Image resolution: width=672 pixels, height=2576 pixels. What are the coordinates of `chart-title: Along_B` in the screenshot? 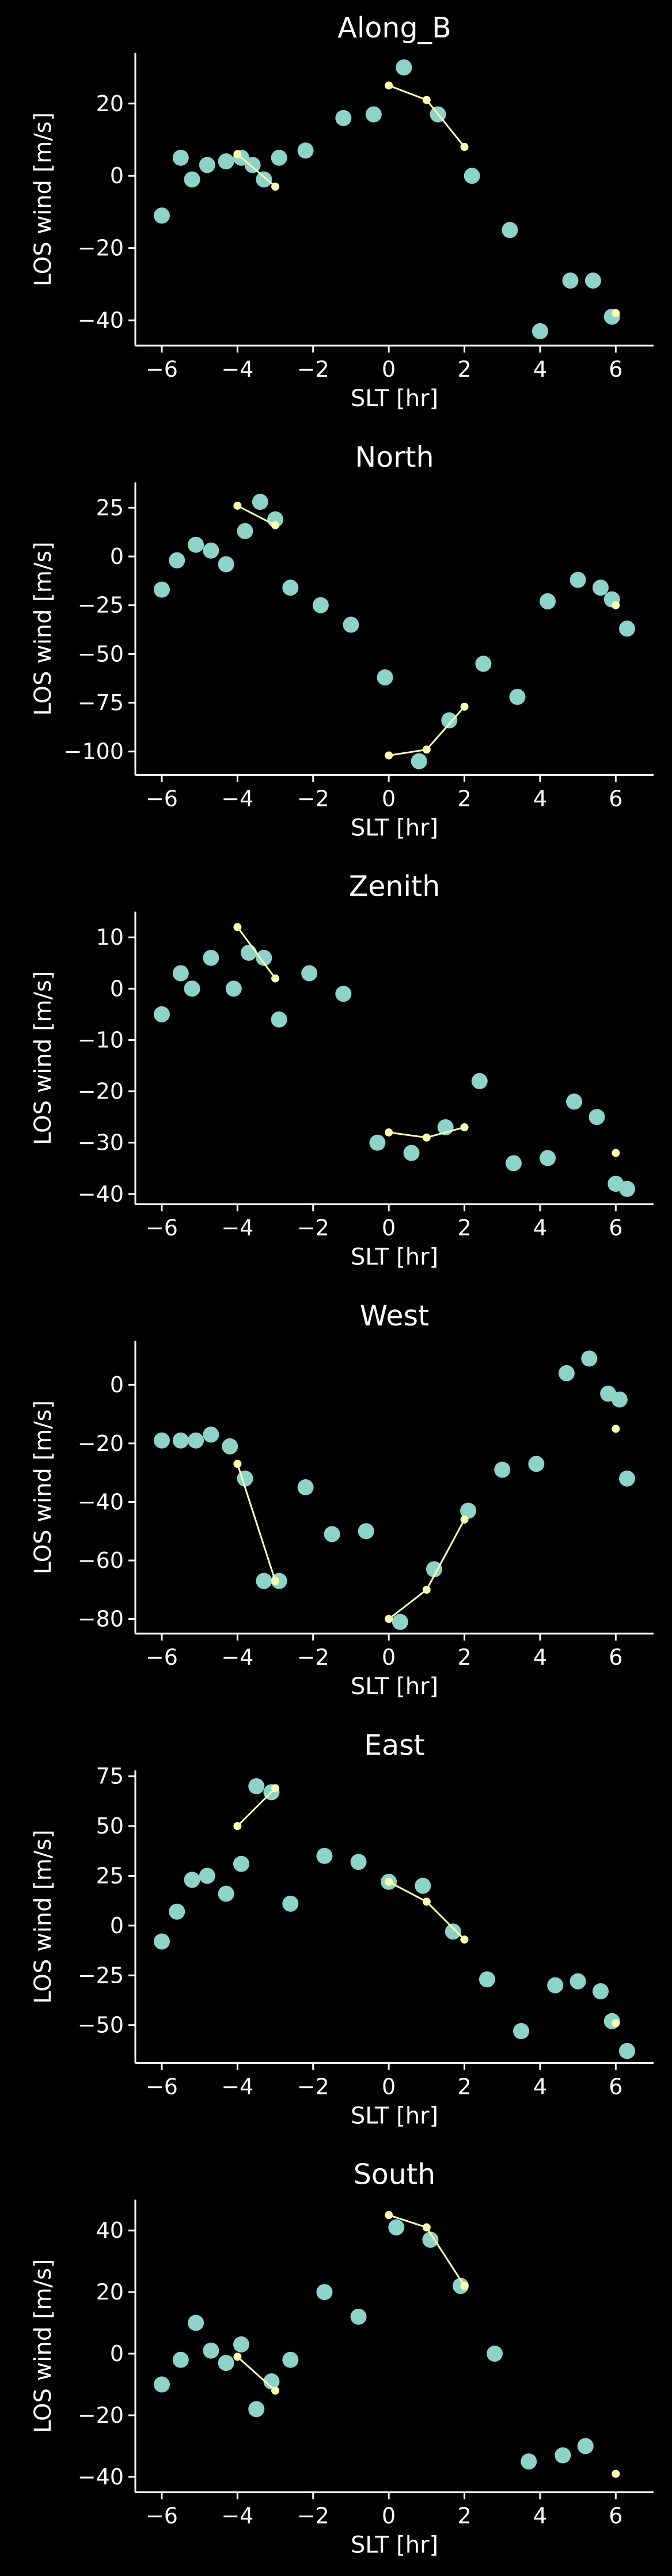 It's located at (394, 28).